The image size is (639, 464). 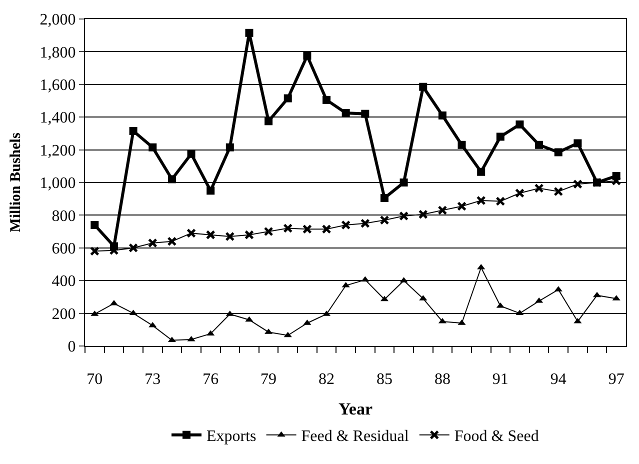 What do you see at coordinates (64, 249) in the screenshot?
I see `y-tick-label: 600` at bounding box center [64, 249].